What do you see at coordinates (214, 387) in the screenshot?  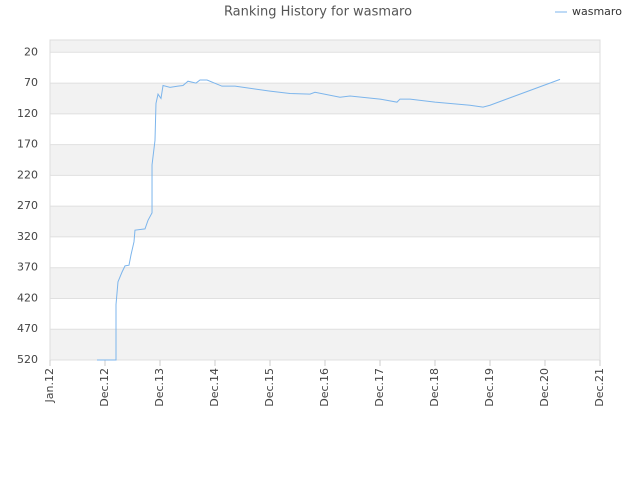 I see `x-tick-label: Dec.14` at bounding box center [214, 387].